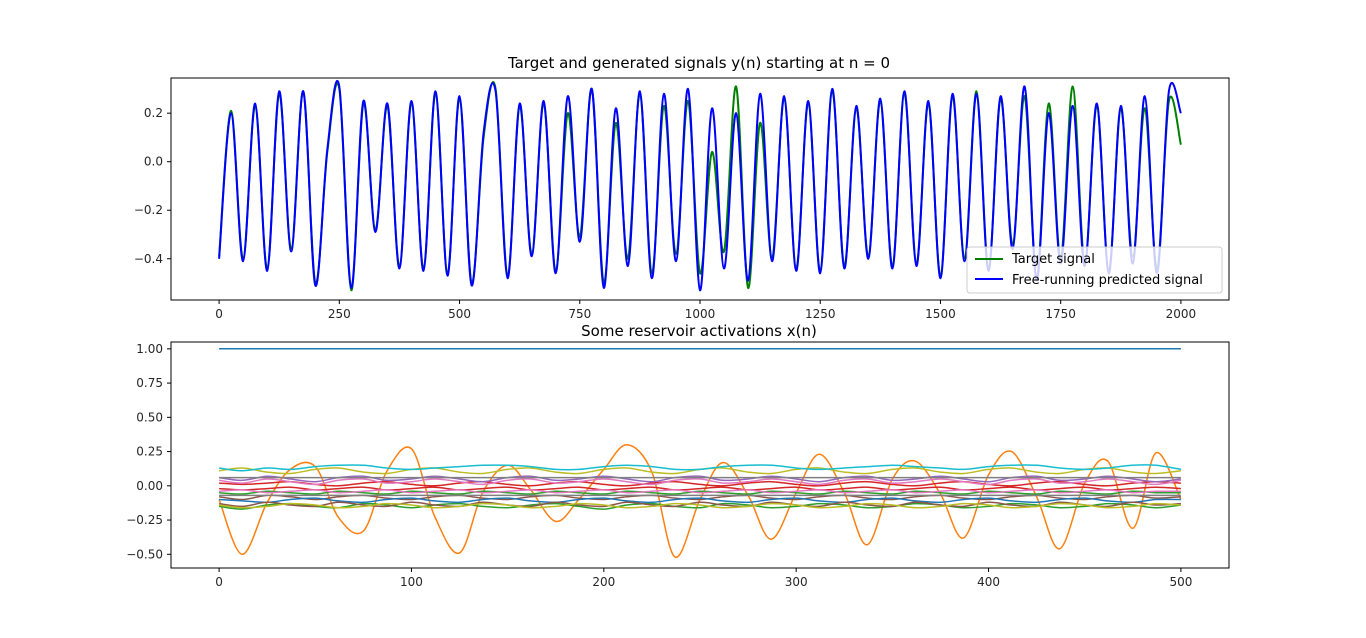  Describe the element at coordinates (152, 186) in the screenshot. I see `top-y-axis: 0.2 0.0 −0.2 −0.4` at that location.